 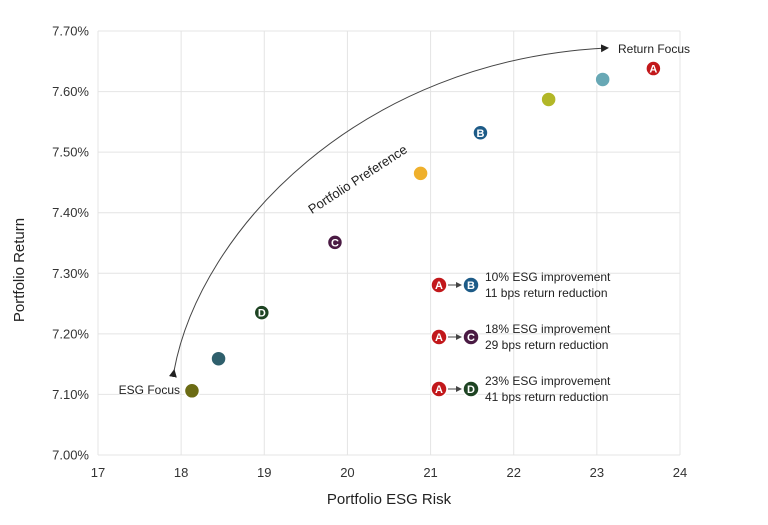 I want to click on legend-line-2: 11 bps return reduction, so click(x=546, y=293).